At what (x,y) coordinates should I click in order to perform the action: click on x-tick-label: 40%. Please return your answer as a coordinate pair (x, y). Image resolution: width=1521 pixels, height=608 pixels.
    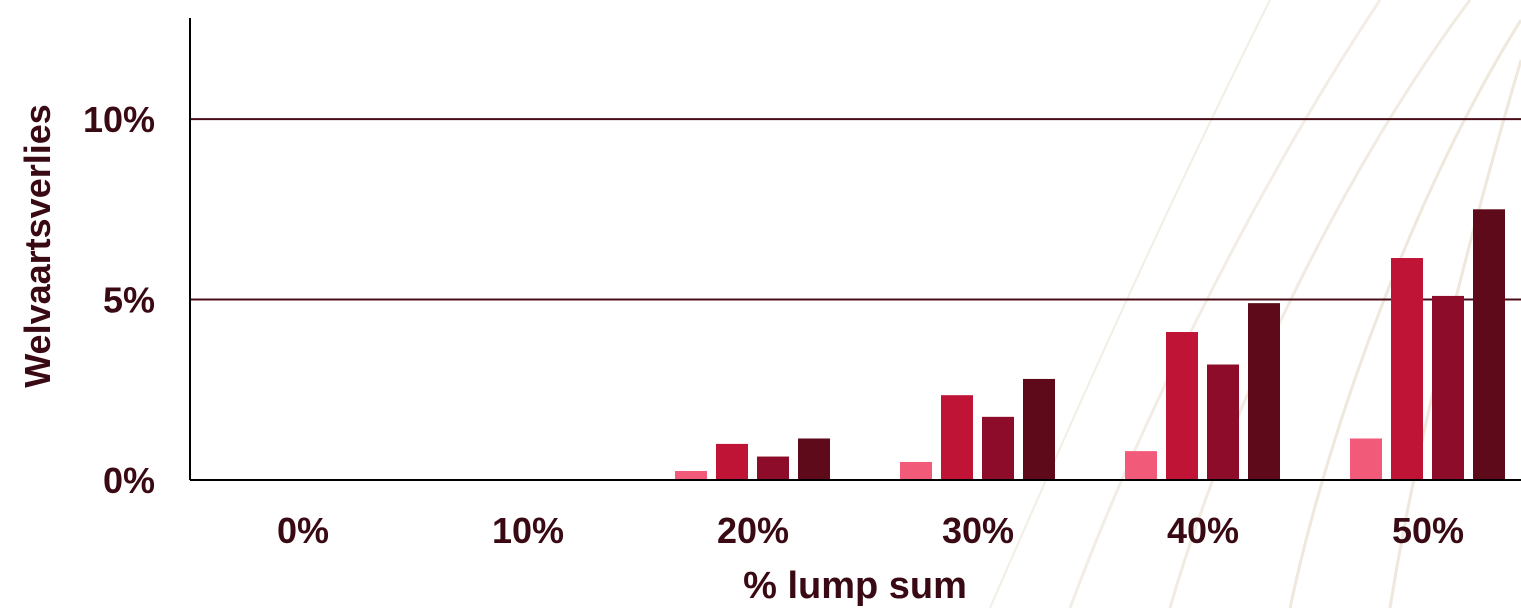
    Looking at the image, I should click on (1203, 530).